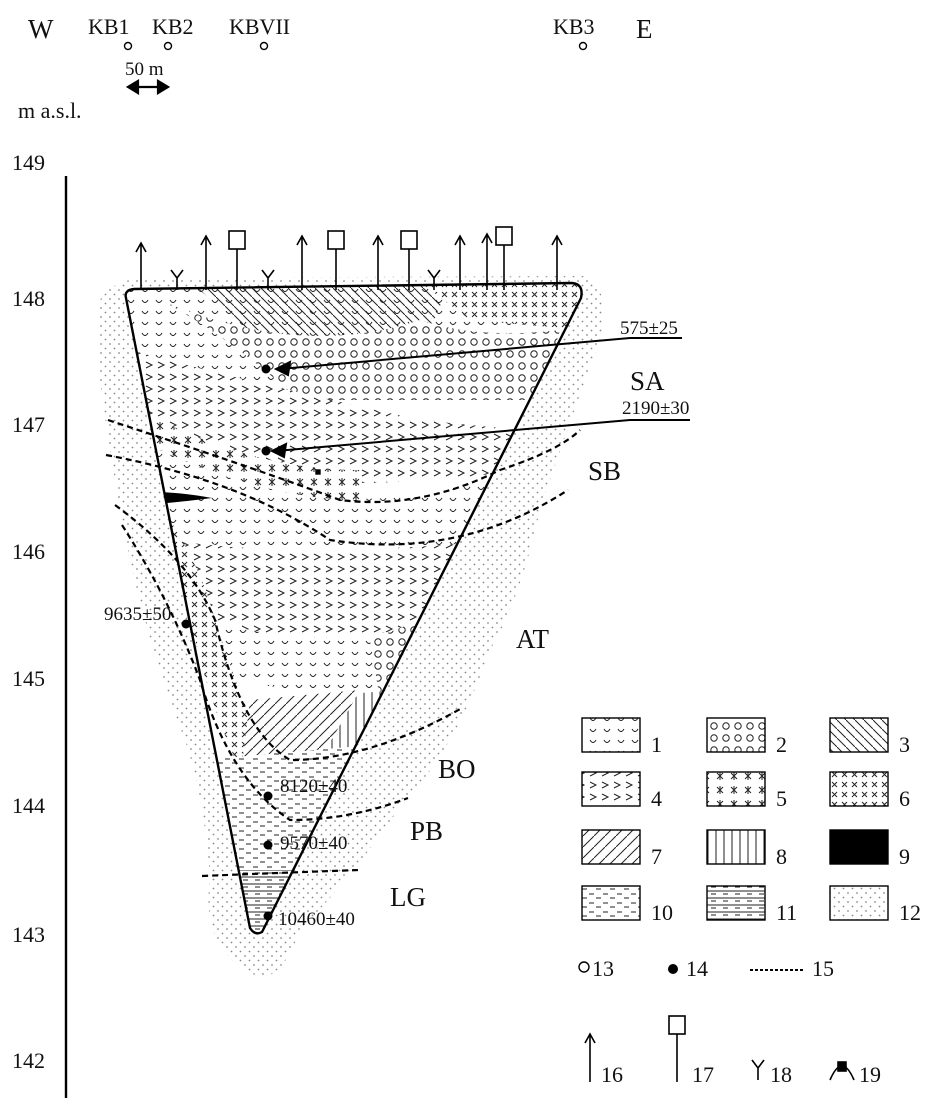 This screenshot has width=930, height=1098. Describe the element at coordinates (28, 1060) in the screenshot. I see `axis-tick-label: 142` at that location.